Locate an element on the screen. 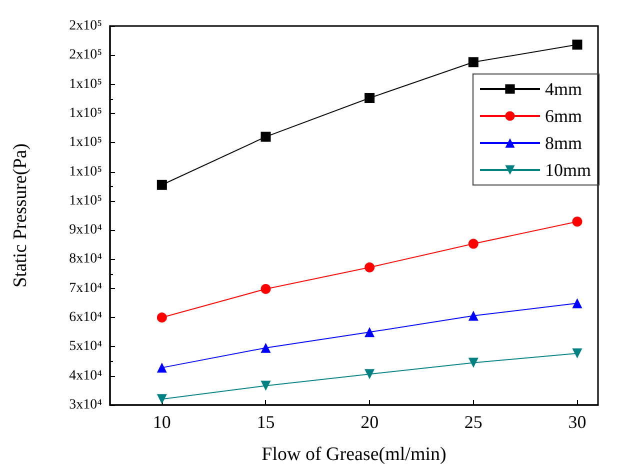 This screenshot has width=619, height=476. y-tick-label: 4x10⁴ is located at coordinates (85, 376).